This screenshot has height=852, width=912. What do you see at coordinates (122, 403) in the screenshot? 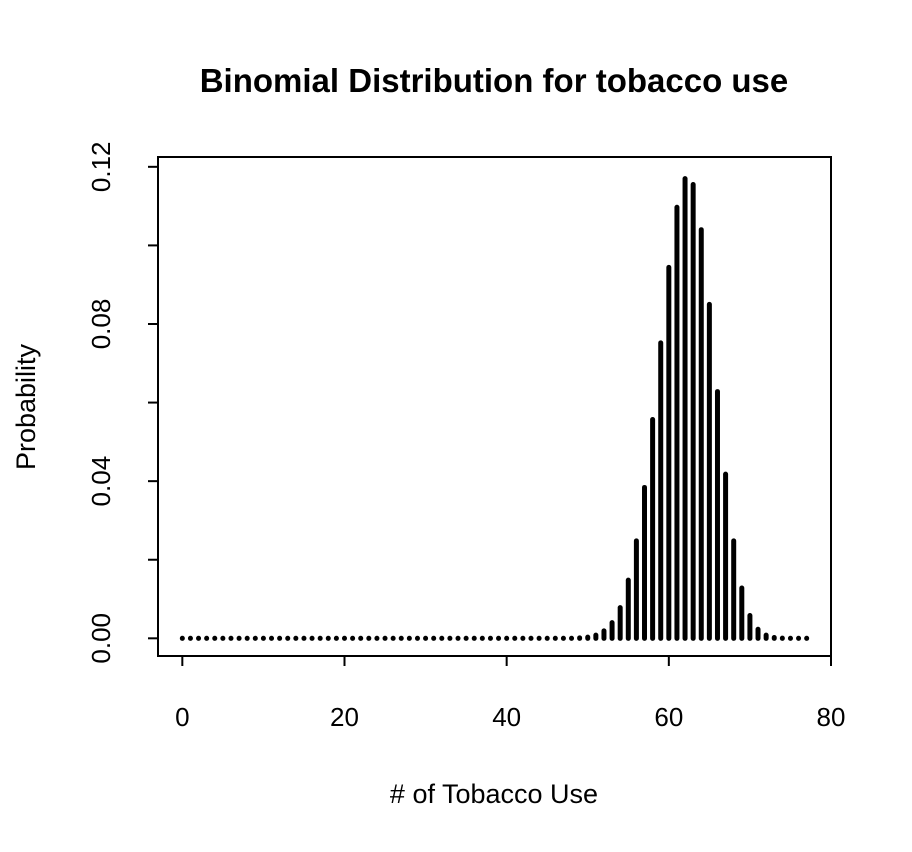
I see `y-axis: 0.00 0.04 0.08 0.12` at bounding box center [122, 403].